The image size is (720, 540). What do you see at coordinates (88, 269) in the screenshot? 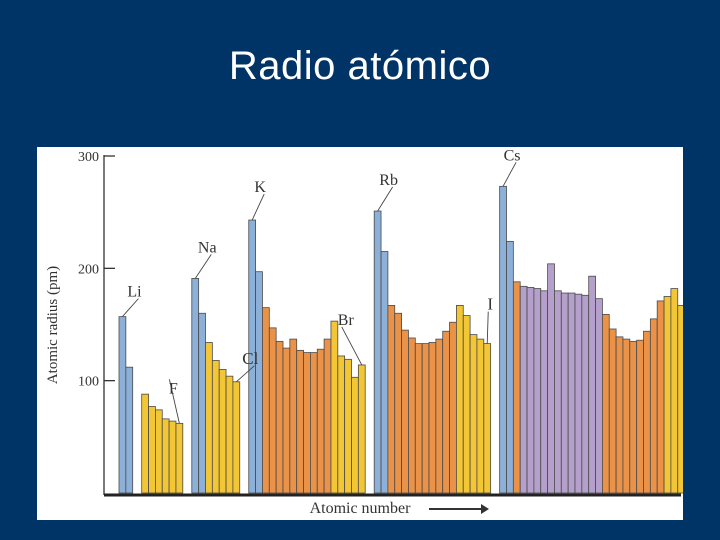
I see `y-tick-label: 200` at bounding box center [88, 269].